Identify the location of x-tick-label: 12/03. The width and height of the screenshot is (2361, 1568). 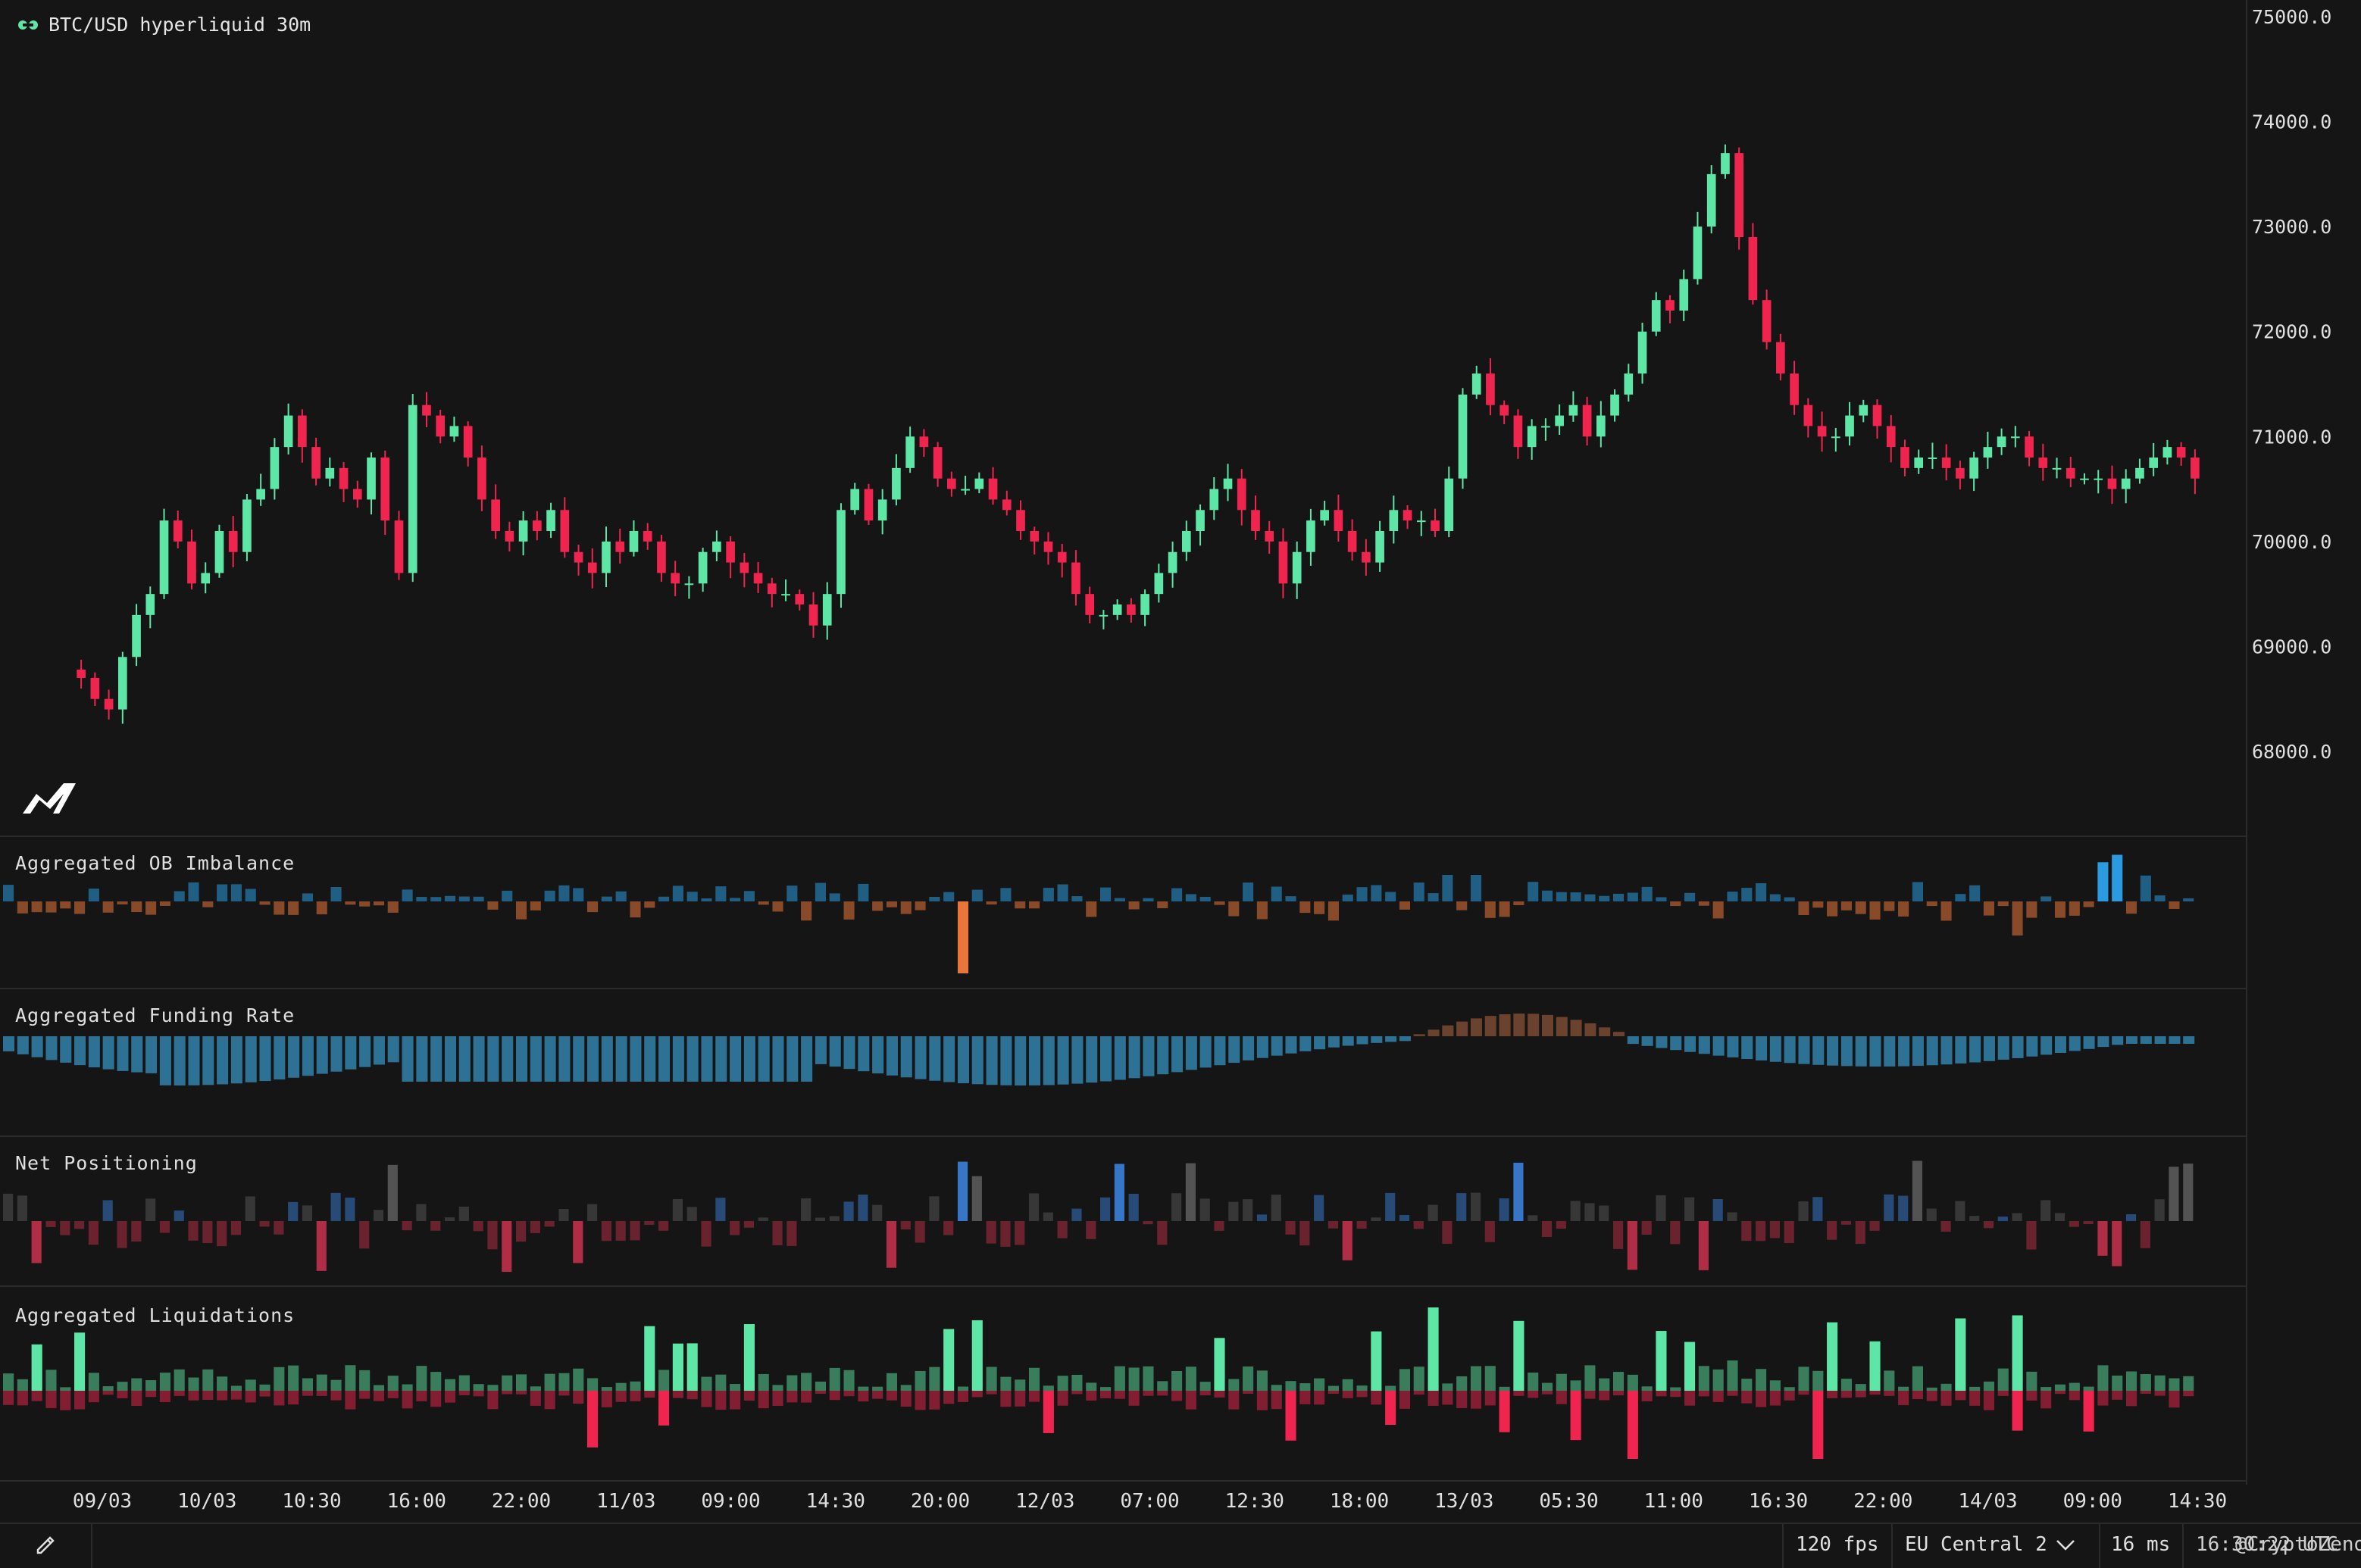
(1044, 1502).